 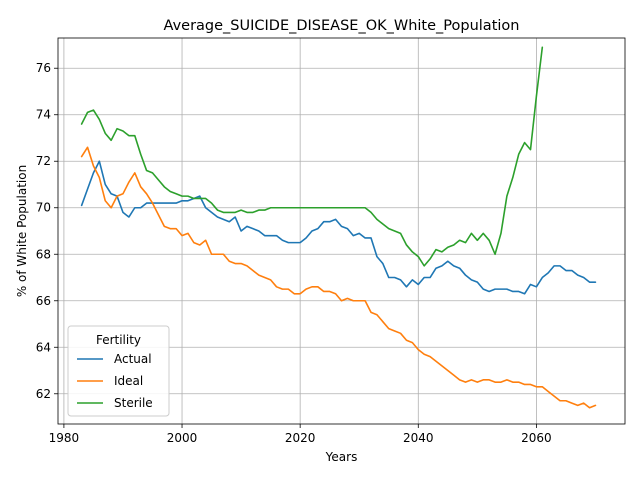 I want to click on x-tick-label: 2060, so click(x=536, y=438).